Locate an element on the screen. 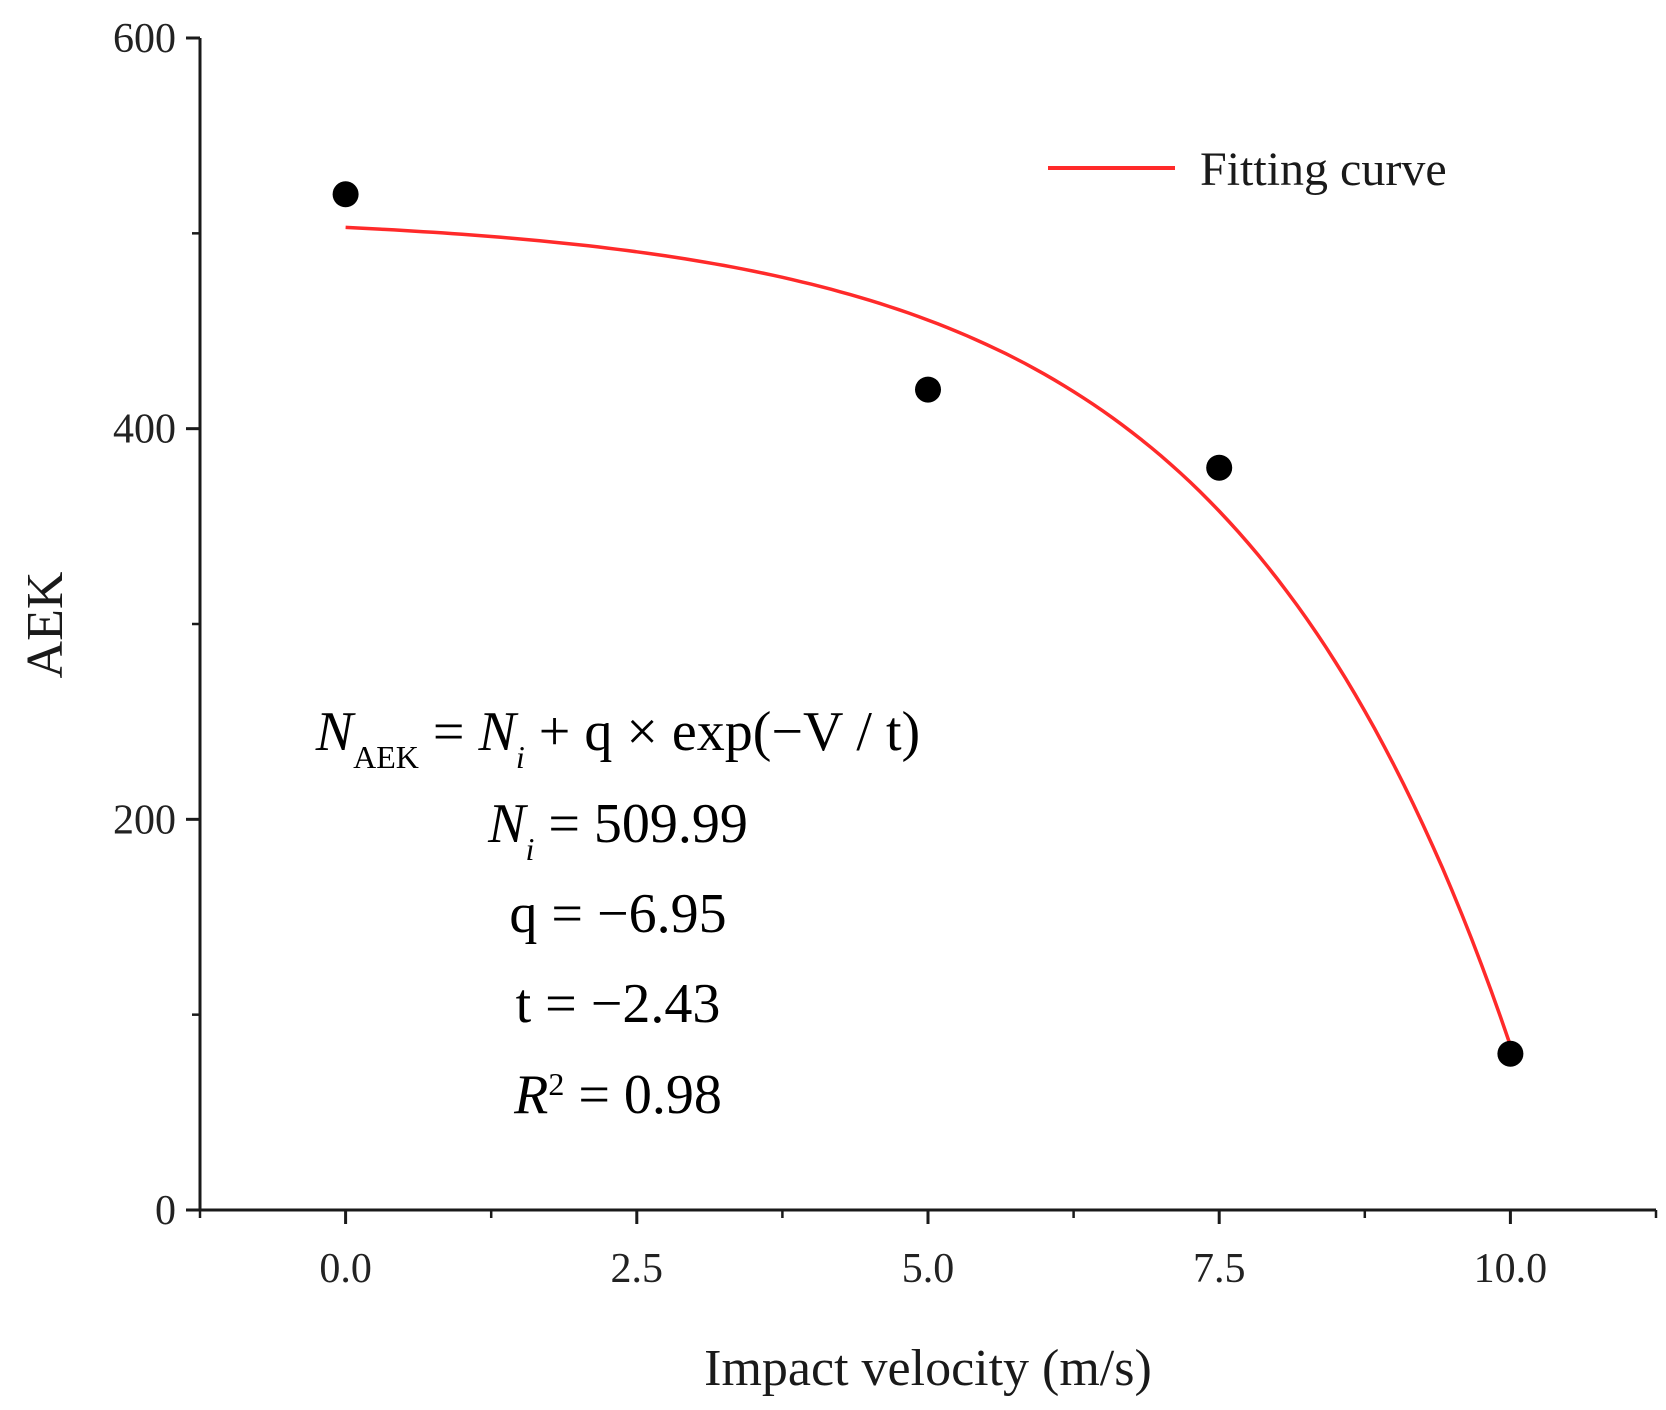  y-axis-title: AEK is located at coordinates (45, 624).